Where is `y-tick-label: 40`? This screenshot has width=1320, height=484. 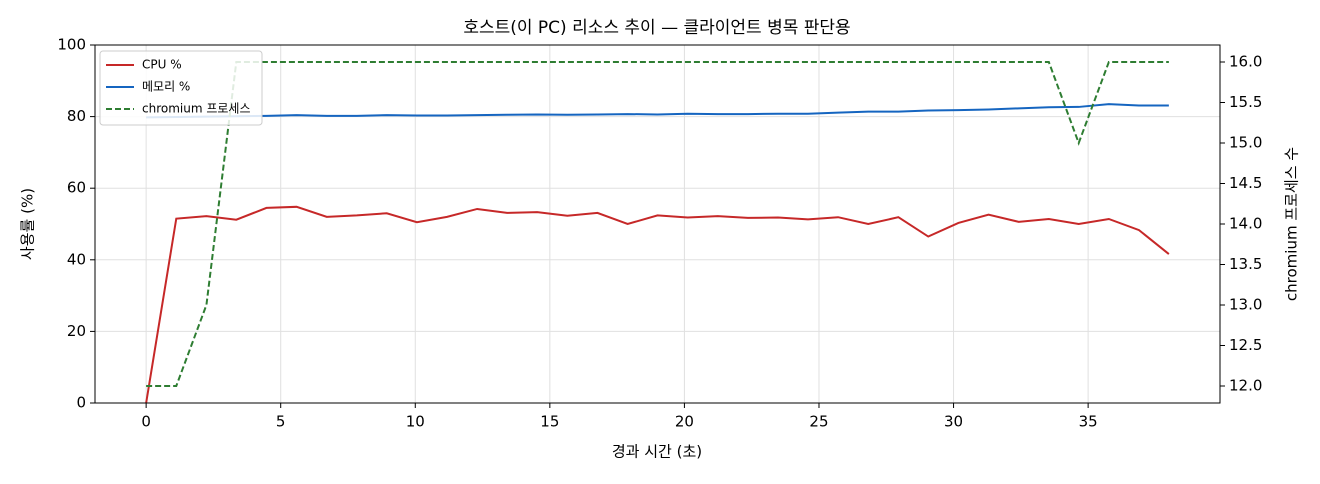 y-tick-label: 40 is located at coordinates (76, 259).